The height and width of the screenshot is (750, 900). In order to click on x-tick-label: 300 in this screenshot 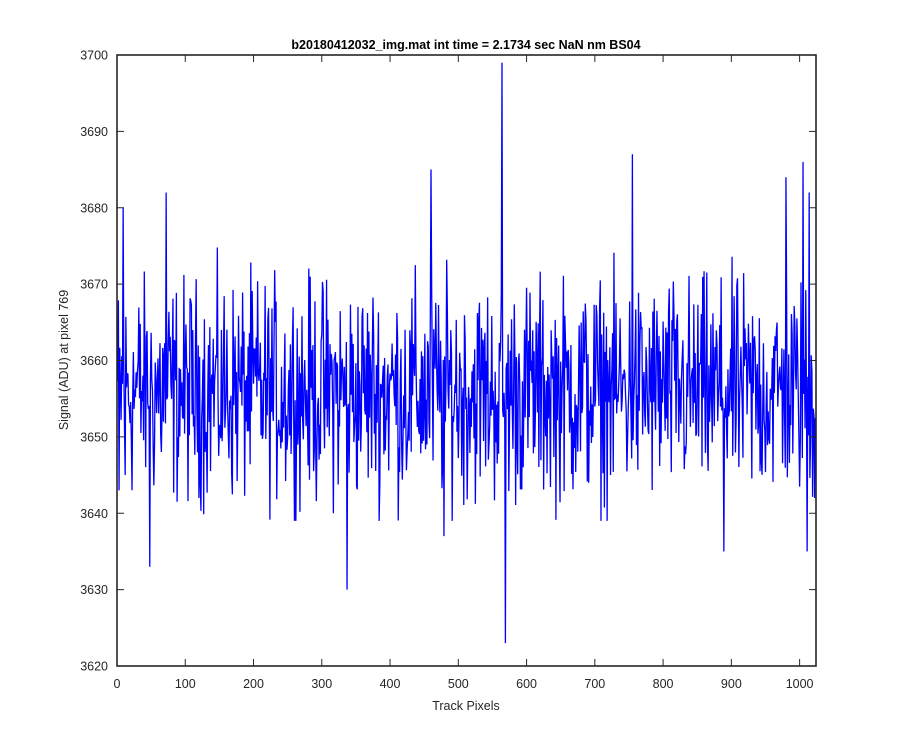, I will do `click(321, 684)`.